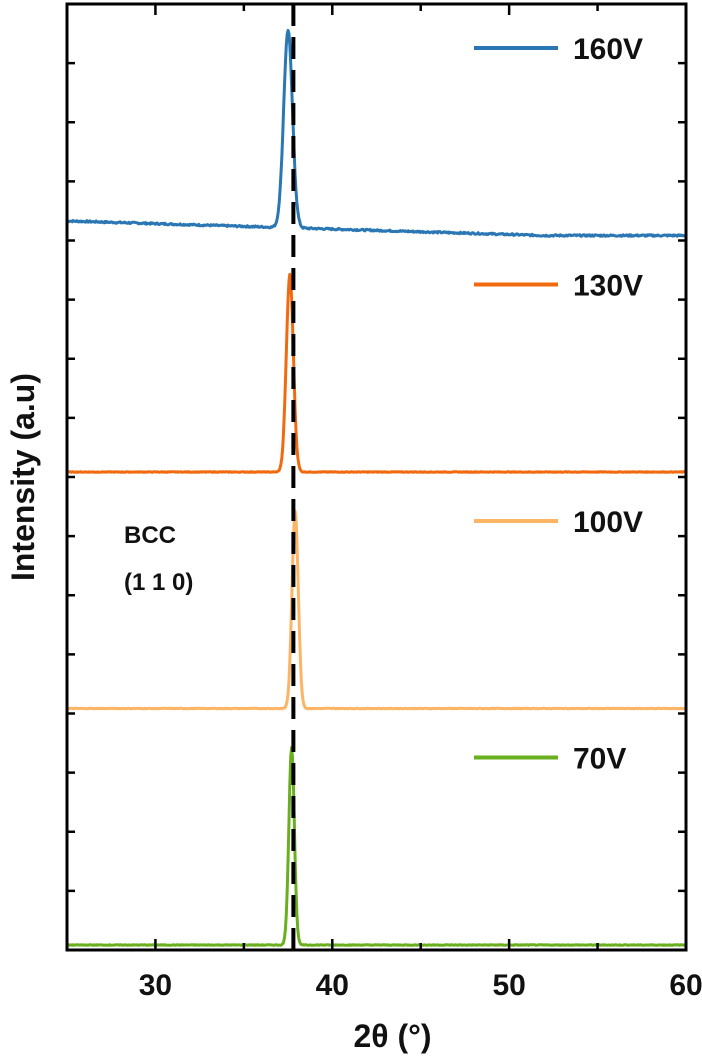 The width and height of the screenshot is (702, 1058). I want to click on x-tick-label: 50, so click(508, 985).